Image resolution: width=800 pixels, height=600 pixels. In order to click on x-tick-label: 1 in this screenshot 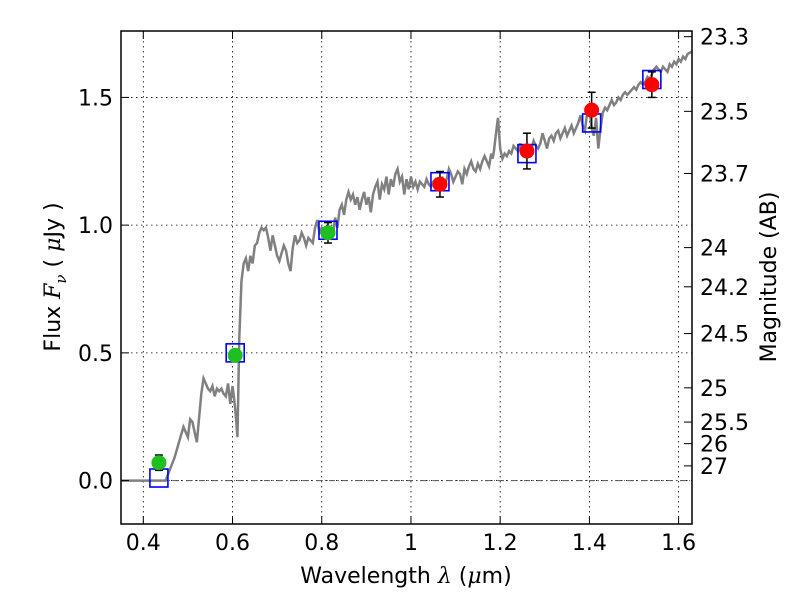, I will do `click(411, 543)`.